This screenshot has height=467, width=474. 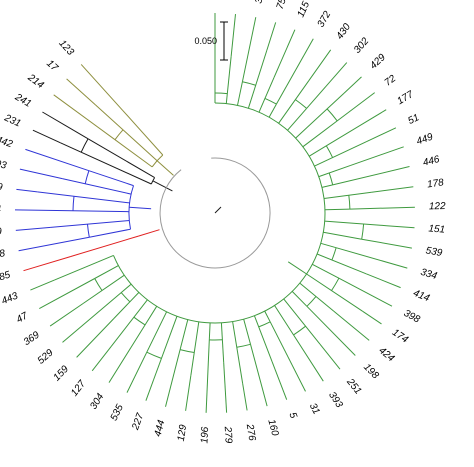 What do you see at coordinates (4, 164) in the screenshot?
I see `tip-label: 303` at bounding box center [4, 164].